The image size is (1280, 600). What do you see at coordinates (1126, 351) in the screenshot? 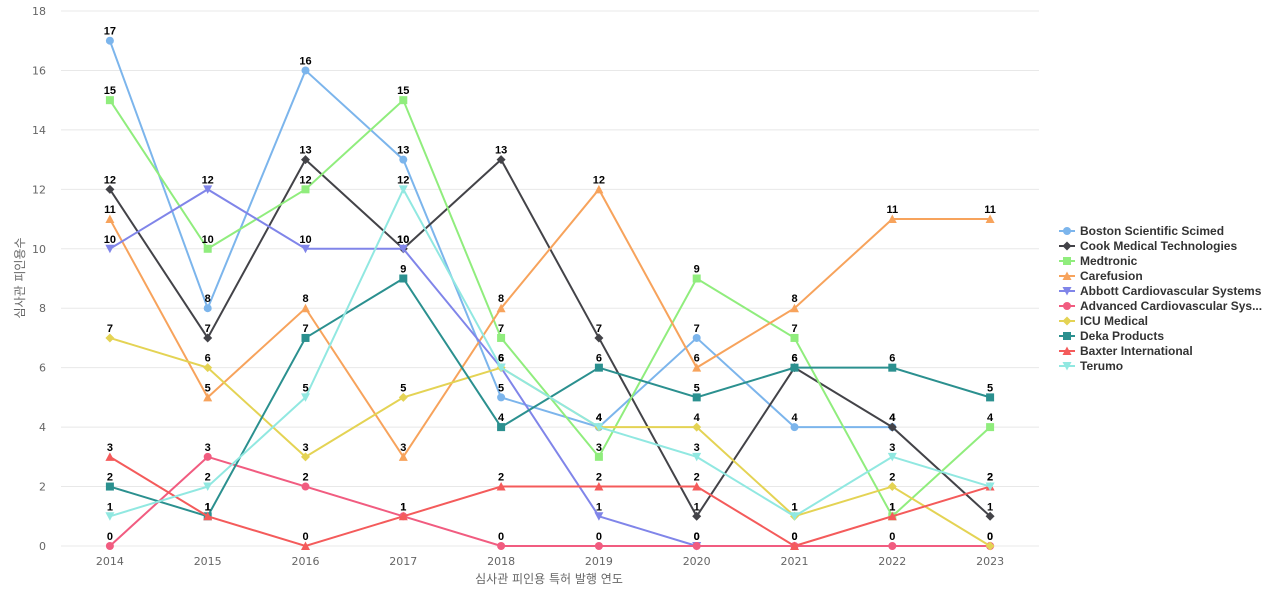
I see `legend-item: Baxter International` at bounding box center [1126, 351].